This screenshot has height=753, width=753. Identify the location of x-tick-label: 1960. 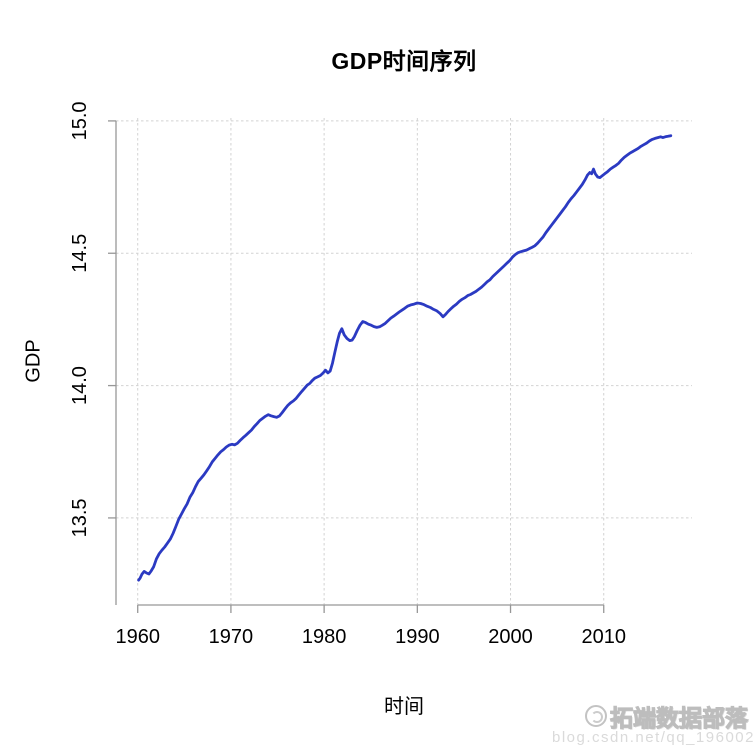
(137, 637).